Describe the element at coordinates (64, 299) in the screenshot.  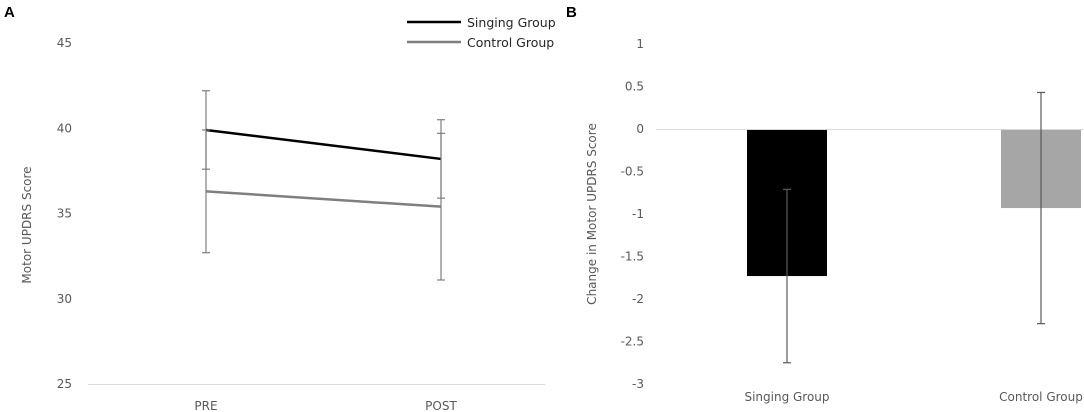
I see `panel-a-y-tick-label: 30` at that location.